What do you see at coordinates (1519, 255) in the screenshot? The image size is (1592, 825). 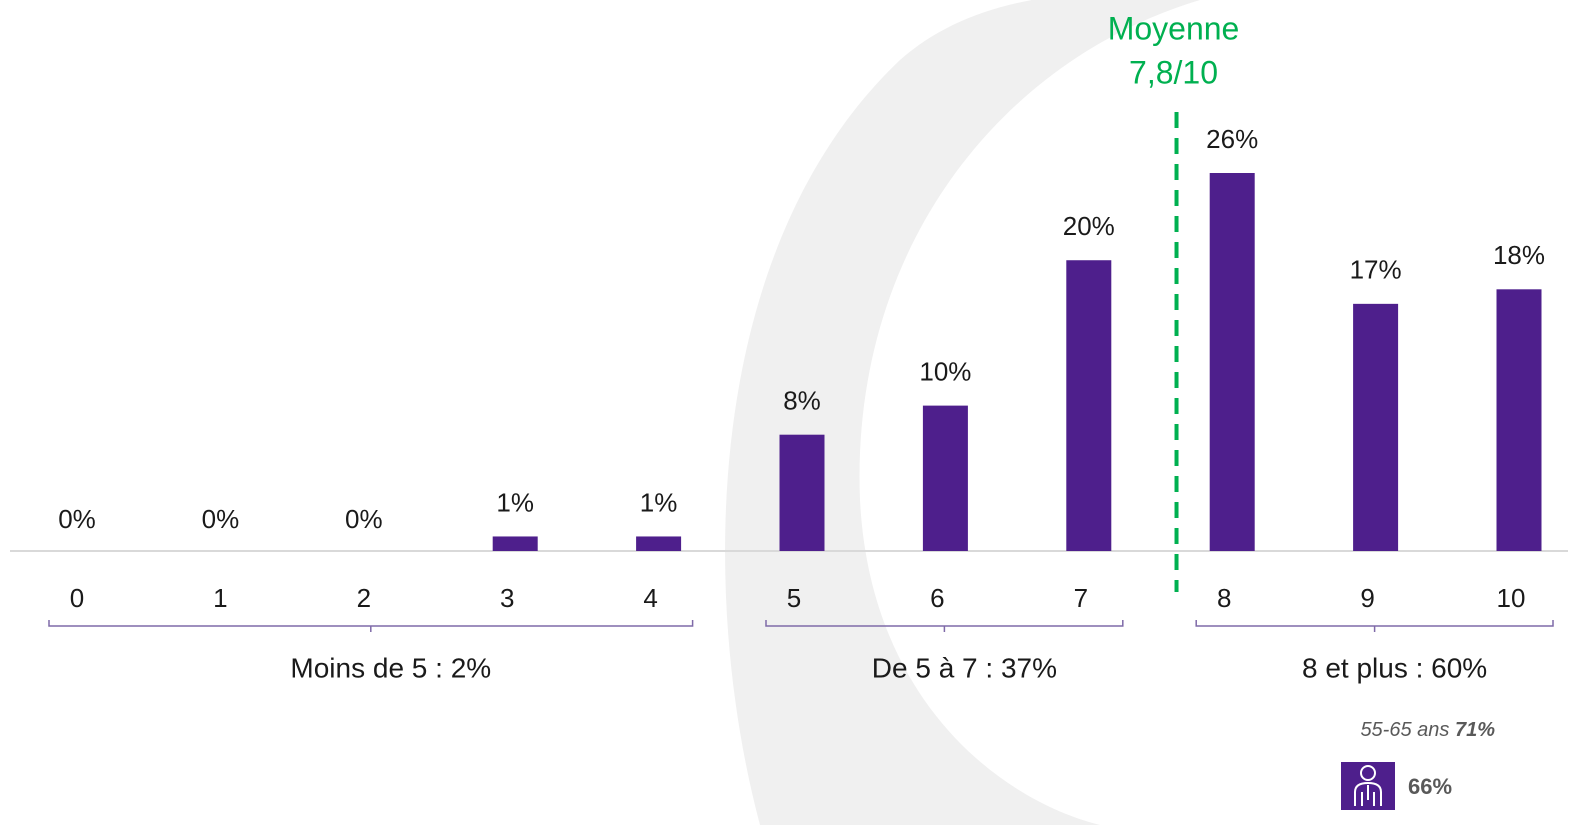 I see `value-label: 18%` at bounding box center [1519, 255].